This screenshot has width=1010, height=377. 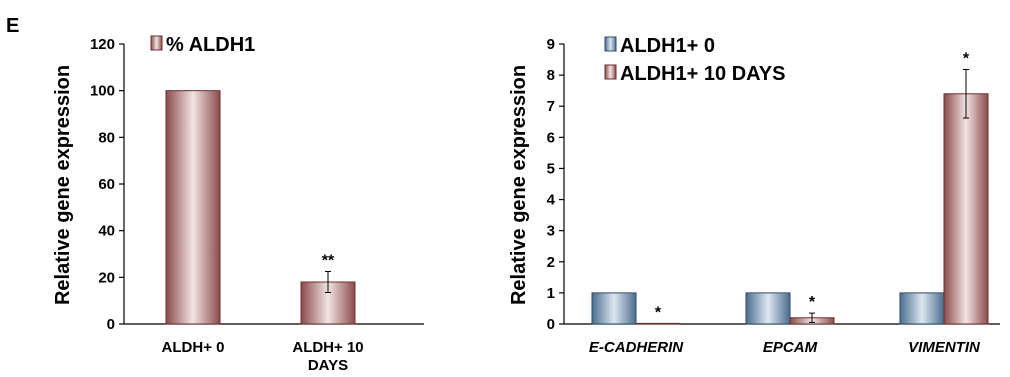 I want to click on chart1-y-tick-label: 60, so click(x=106, y=184).